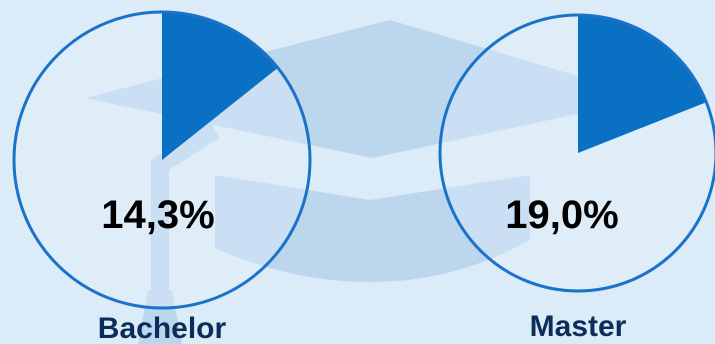  What do you see at coordinates (157, 215) in the screenshot?
I see `percent-label: 14,3%` at bounding box center [157, 215].